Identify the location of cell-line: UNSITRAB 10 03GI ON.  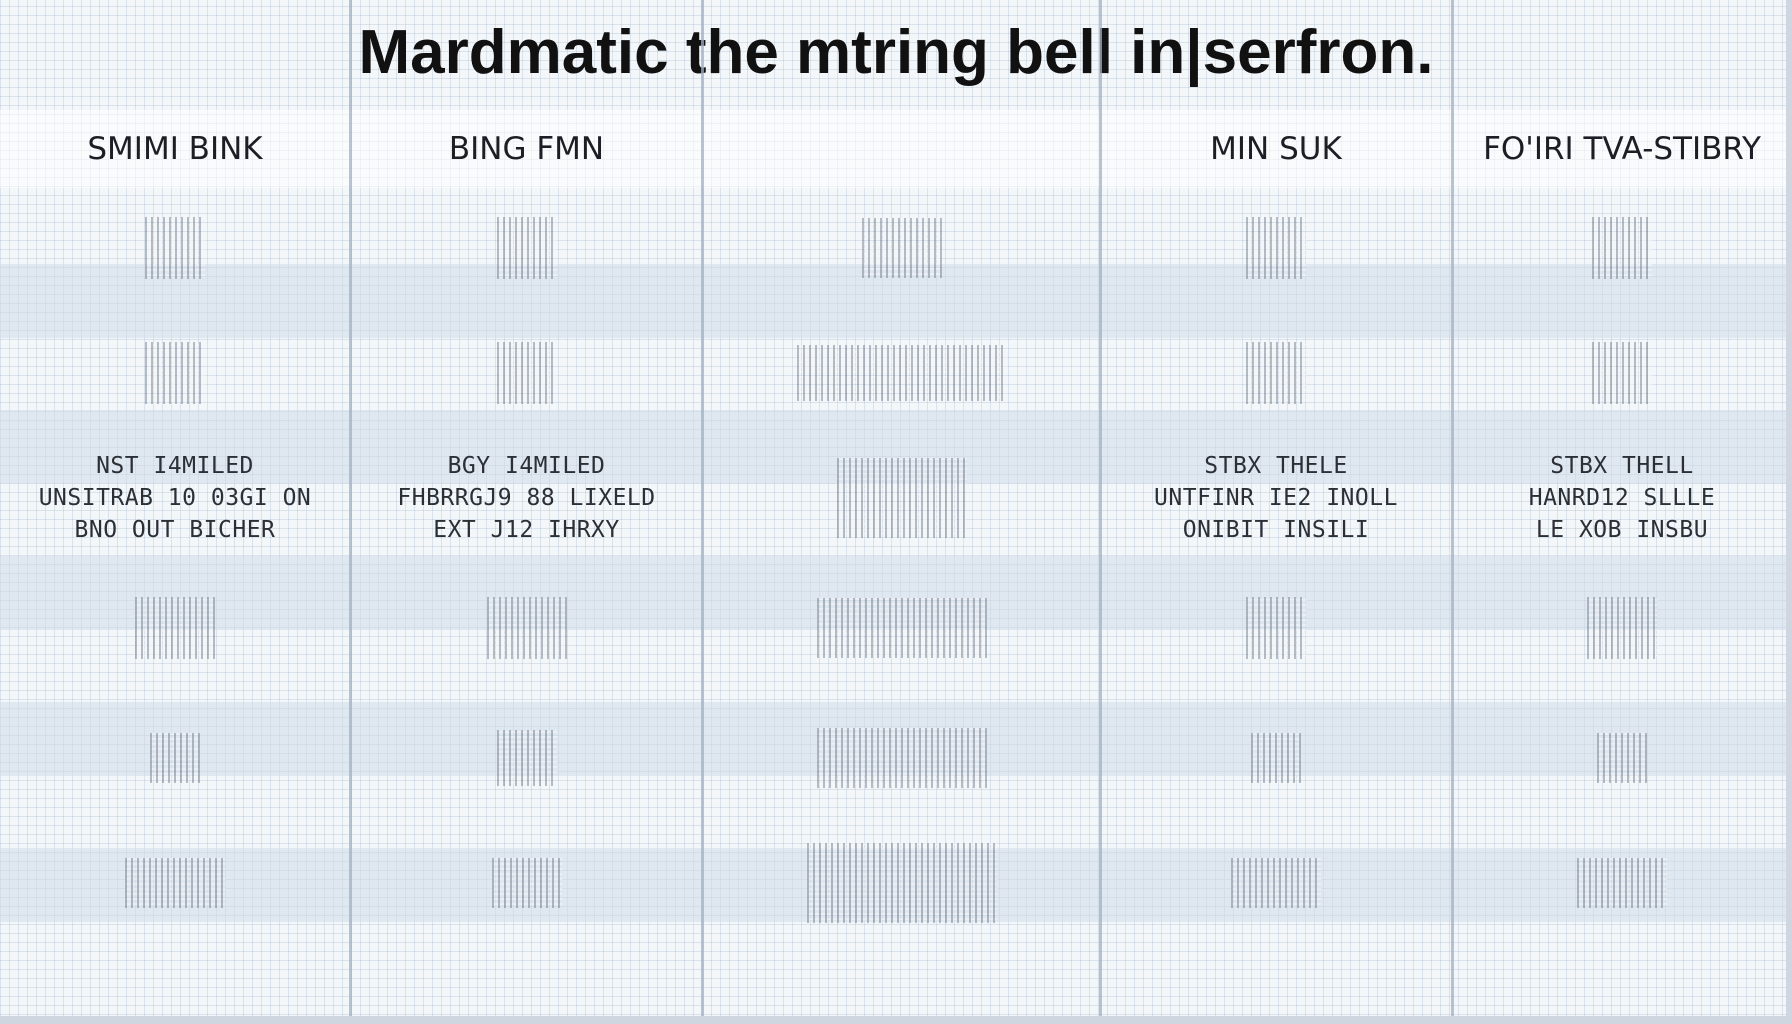
(175, 498).